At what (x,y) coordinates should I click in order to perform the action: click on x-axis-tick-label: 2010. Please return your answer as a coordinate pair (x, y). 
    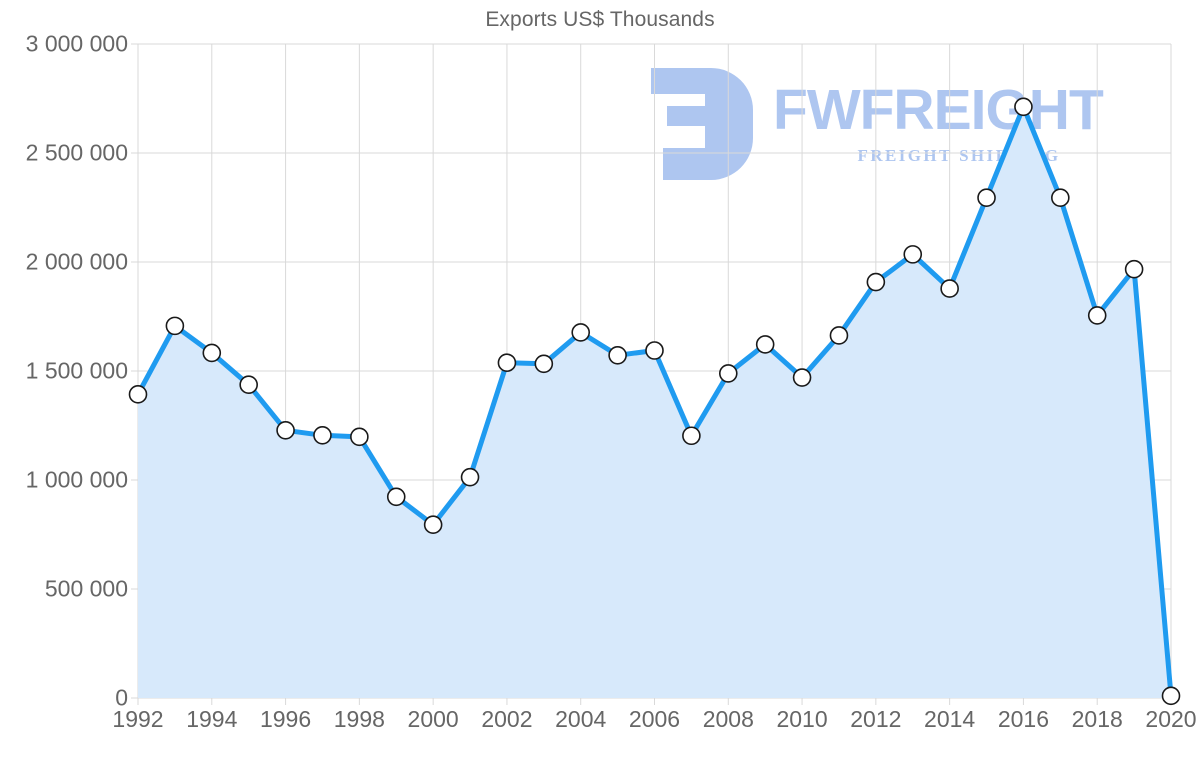
    Looking at the image, I should click on (802, 719).